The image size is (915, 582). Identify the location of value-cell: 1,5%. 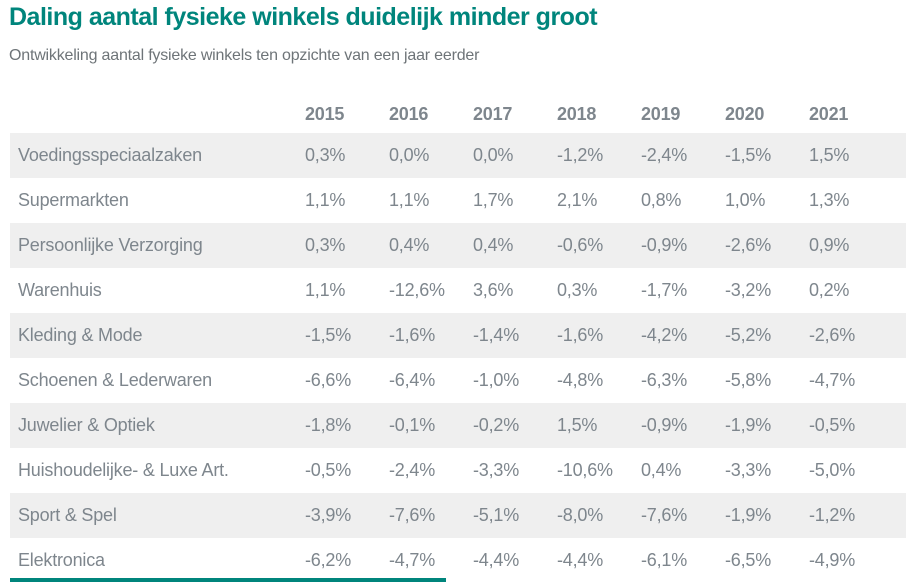
(829, 155).